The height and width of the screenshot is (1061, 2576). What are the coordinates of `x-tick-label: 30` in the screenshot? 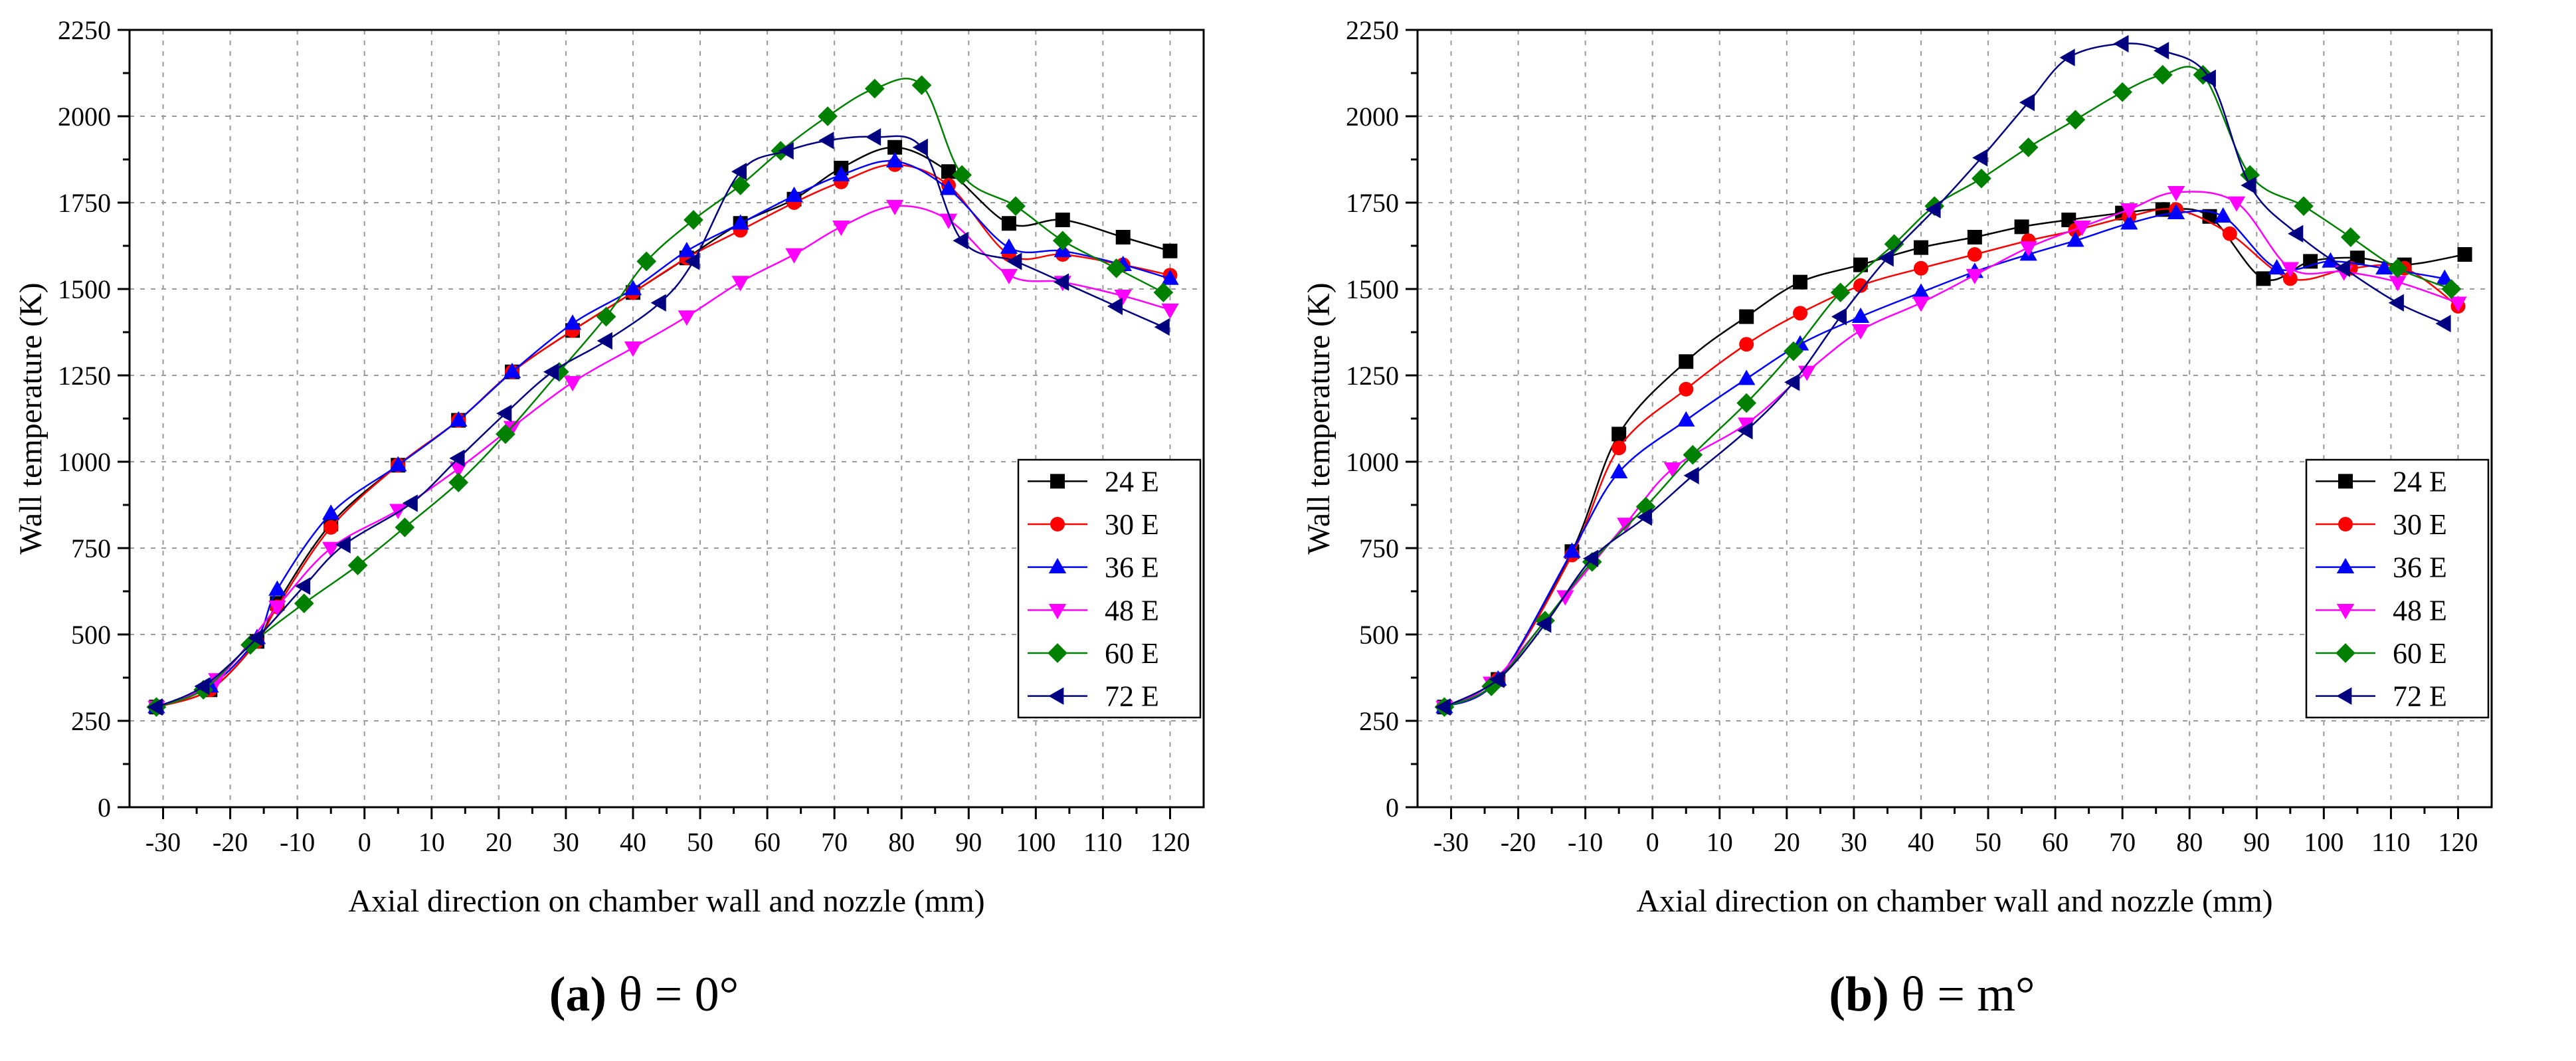 It's located at (1854, 842).